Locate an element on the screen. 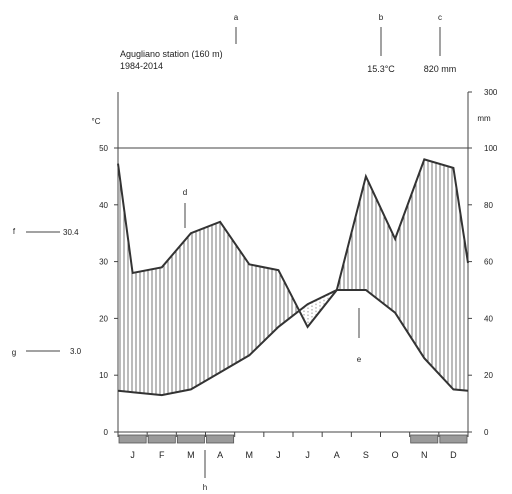 Image resolution: width=512 pixels, height=494 pixels. month-label: D is located at coordinates (453, 455).